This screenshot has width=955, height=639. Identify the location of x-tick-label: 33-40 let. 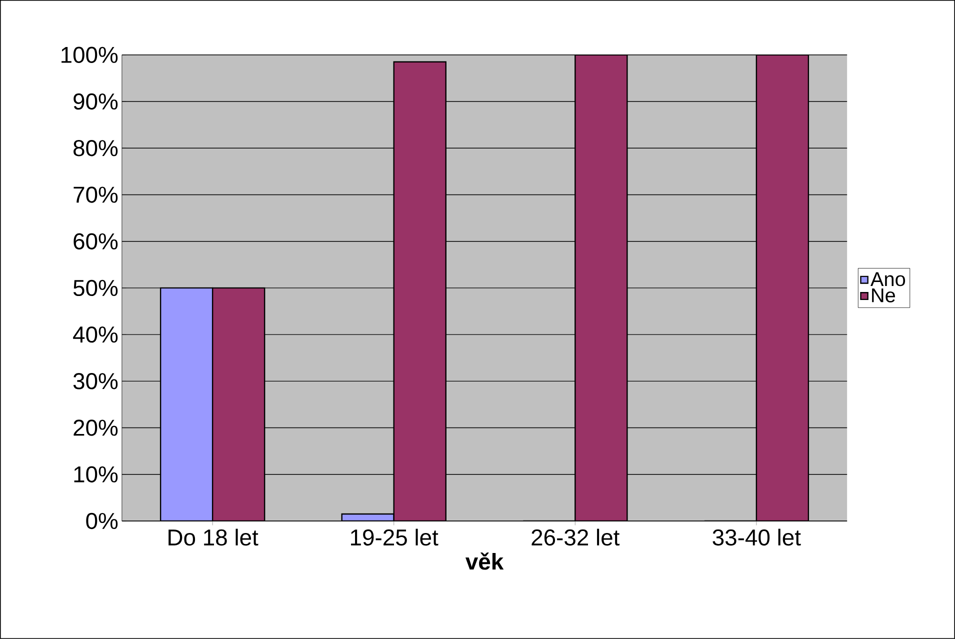
(756, 537).